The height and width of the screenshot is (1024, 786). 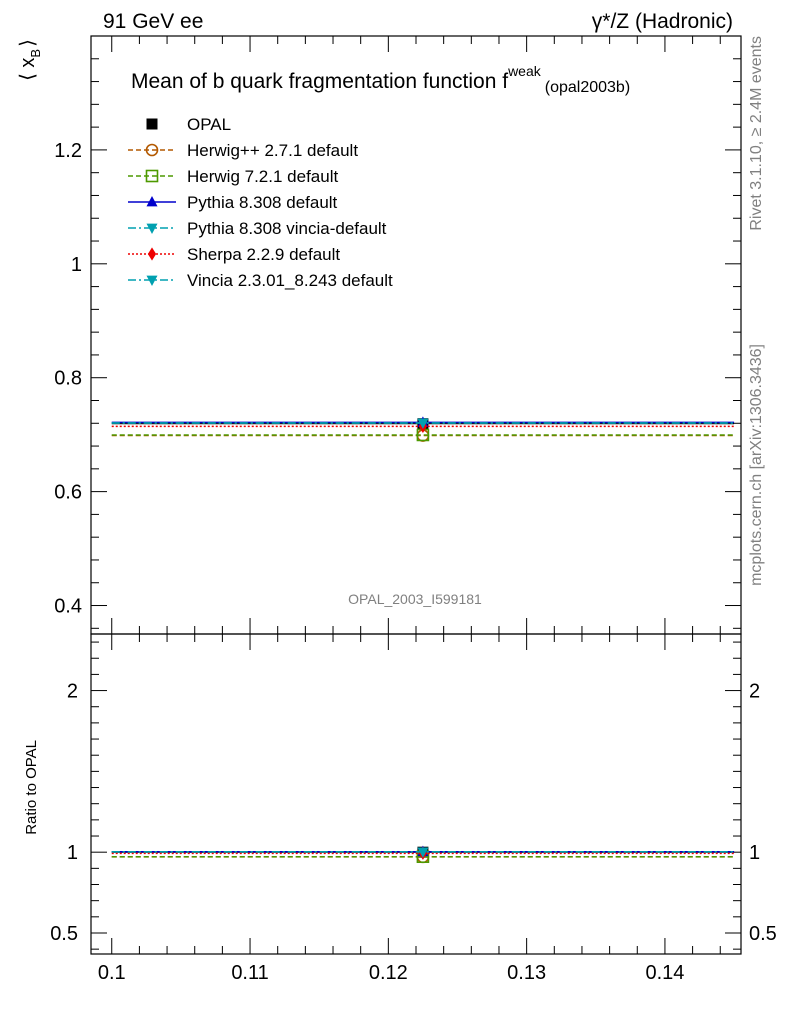 What do you see at coordinates (756, 465) in the screenshot?
I see `mcplots-label: mcplots.cern.ch [arXiv:1306.3436]` at bounding box center [756, 465].